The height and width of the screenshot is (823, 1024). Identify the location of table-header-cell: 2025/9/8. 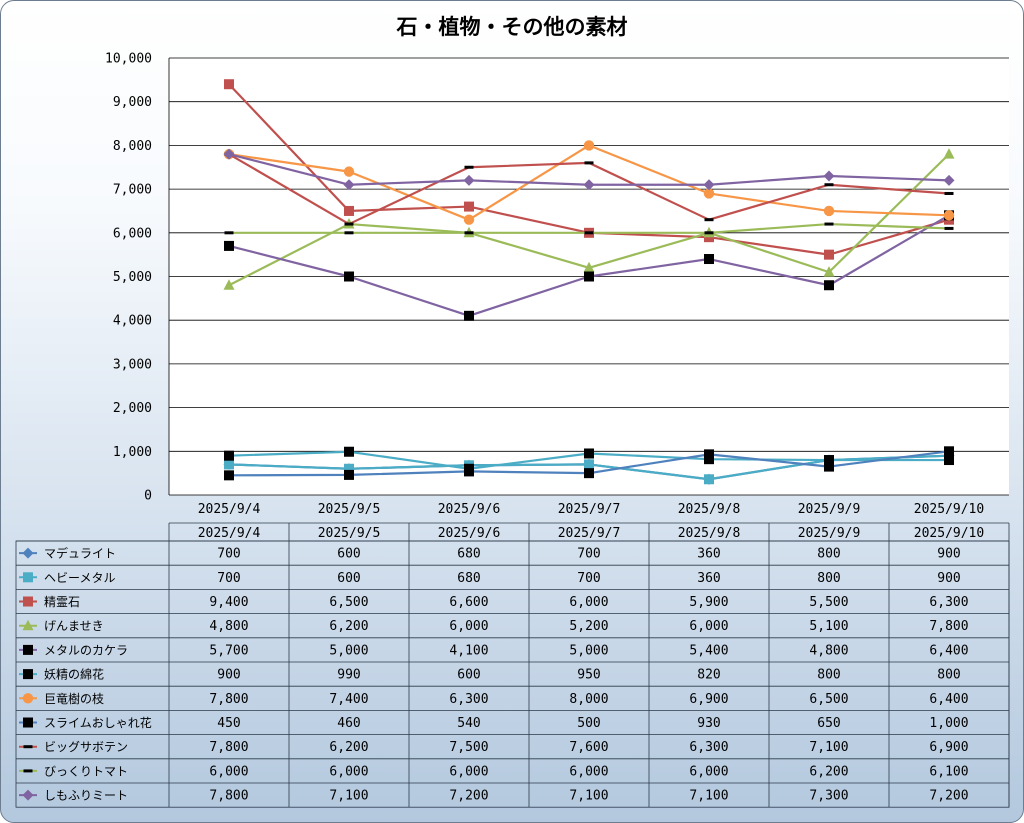
(709, 533).